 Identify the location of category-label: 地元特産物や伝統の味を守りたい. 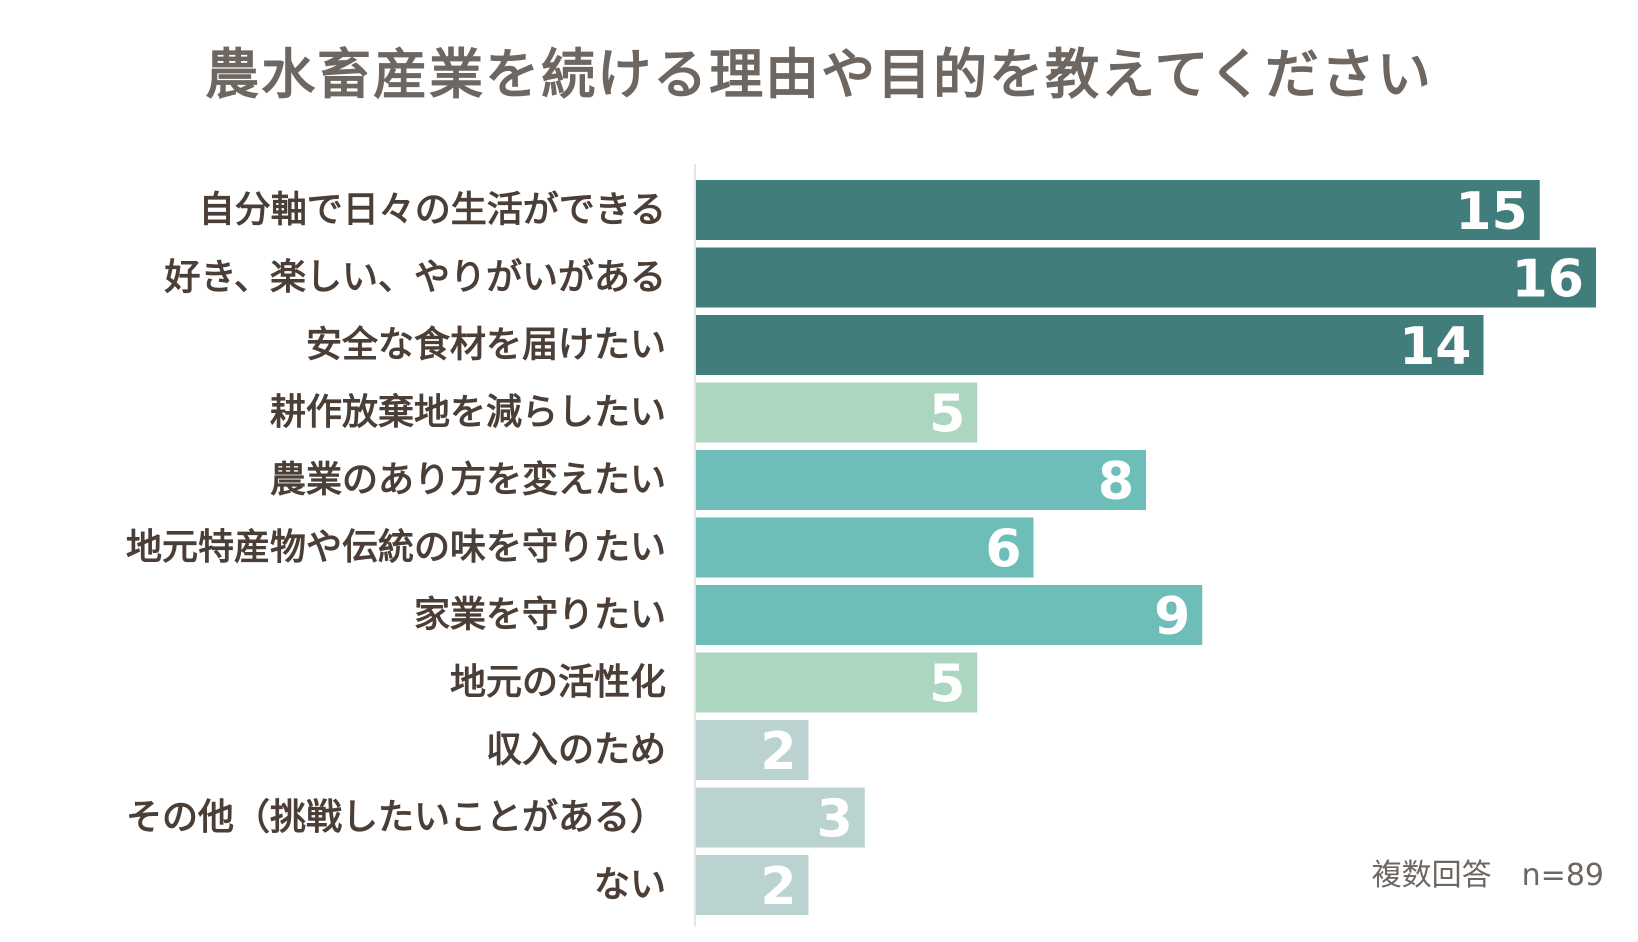
(396, 547).